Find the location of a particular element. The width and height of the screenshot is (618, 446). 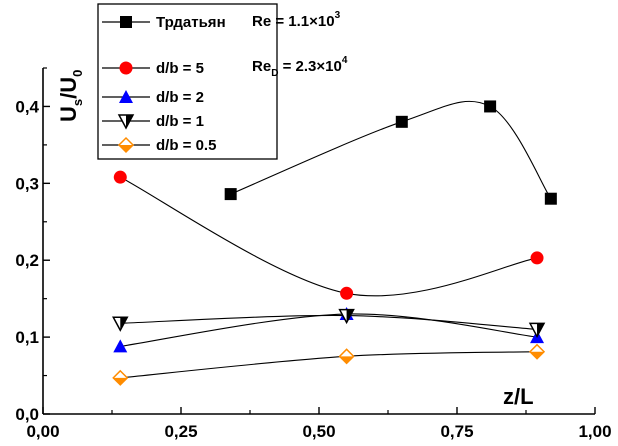

x-tick-label: 1,00 is located at coordinates (594, 431).